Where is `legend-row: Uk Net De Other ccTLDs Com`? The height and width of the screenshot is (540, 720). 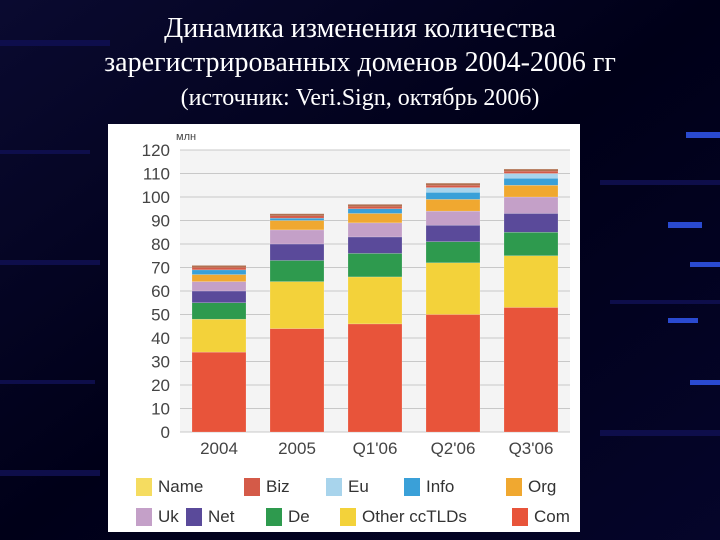
legend-row: Uk Net De Other ccTLDs Com is located at coordinates (344, 517).